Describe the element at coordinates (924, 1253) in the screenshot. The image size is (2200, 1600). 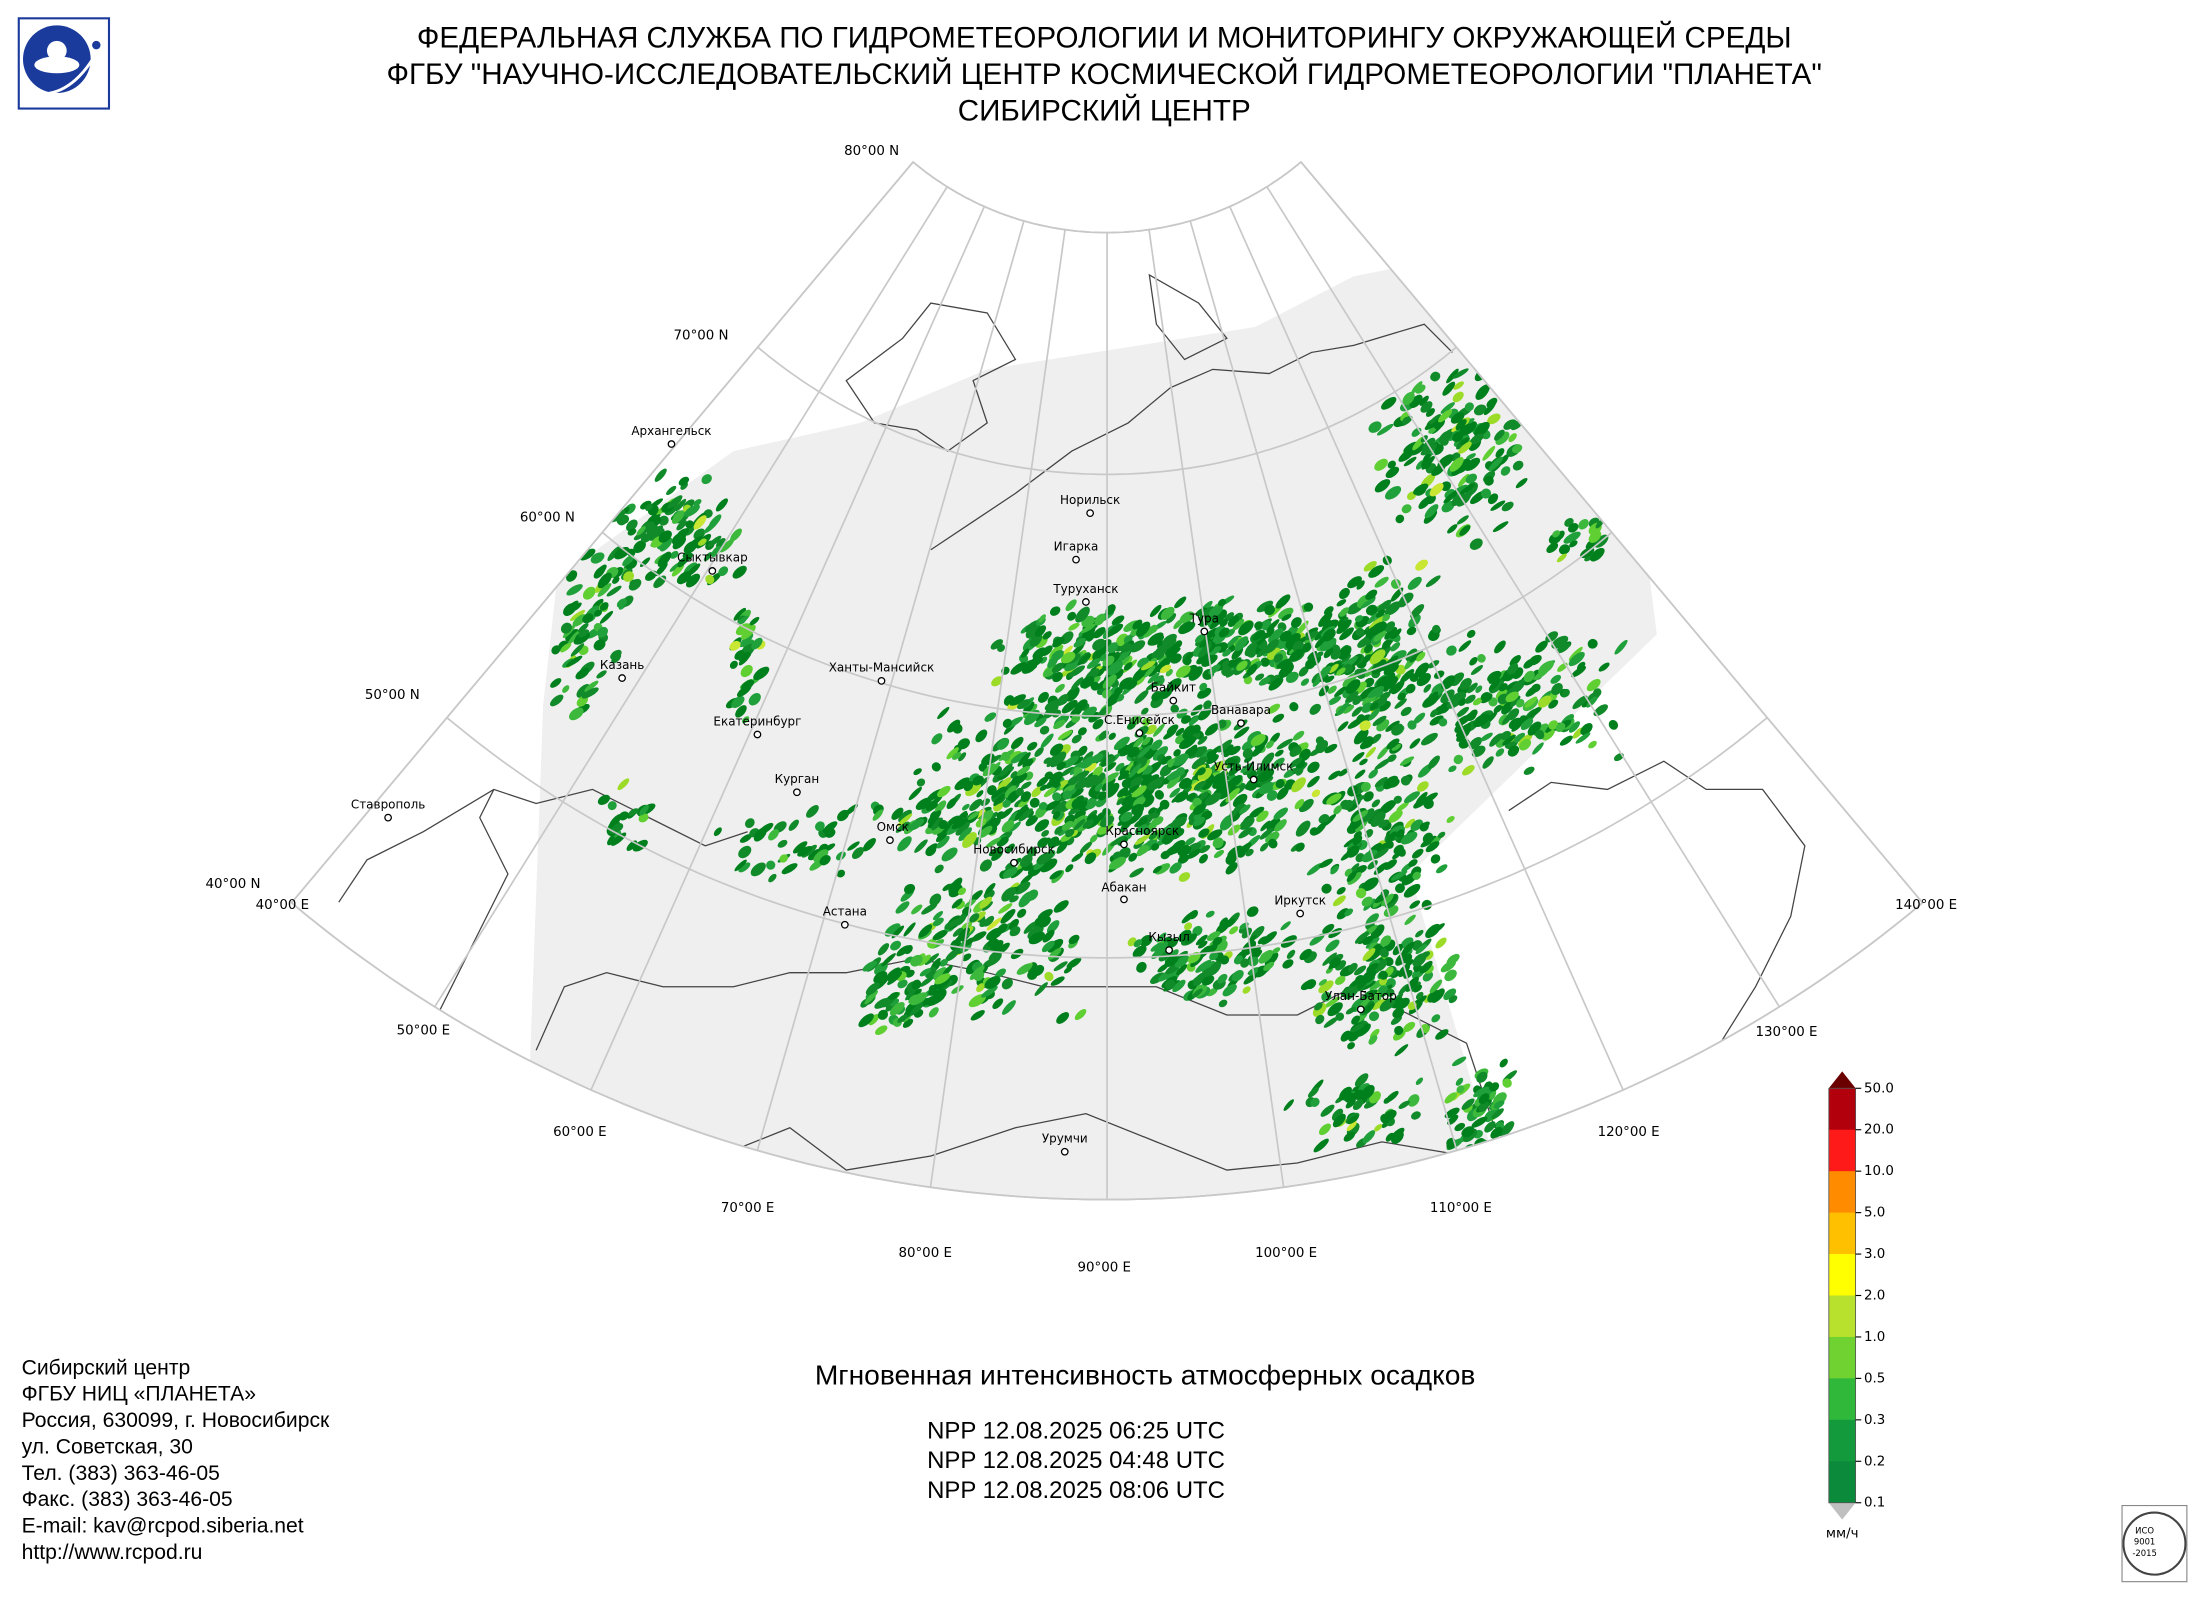
I see `meridian-label: 80°00 E` at that location.